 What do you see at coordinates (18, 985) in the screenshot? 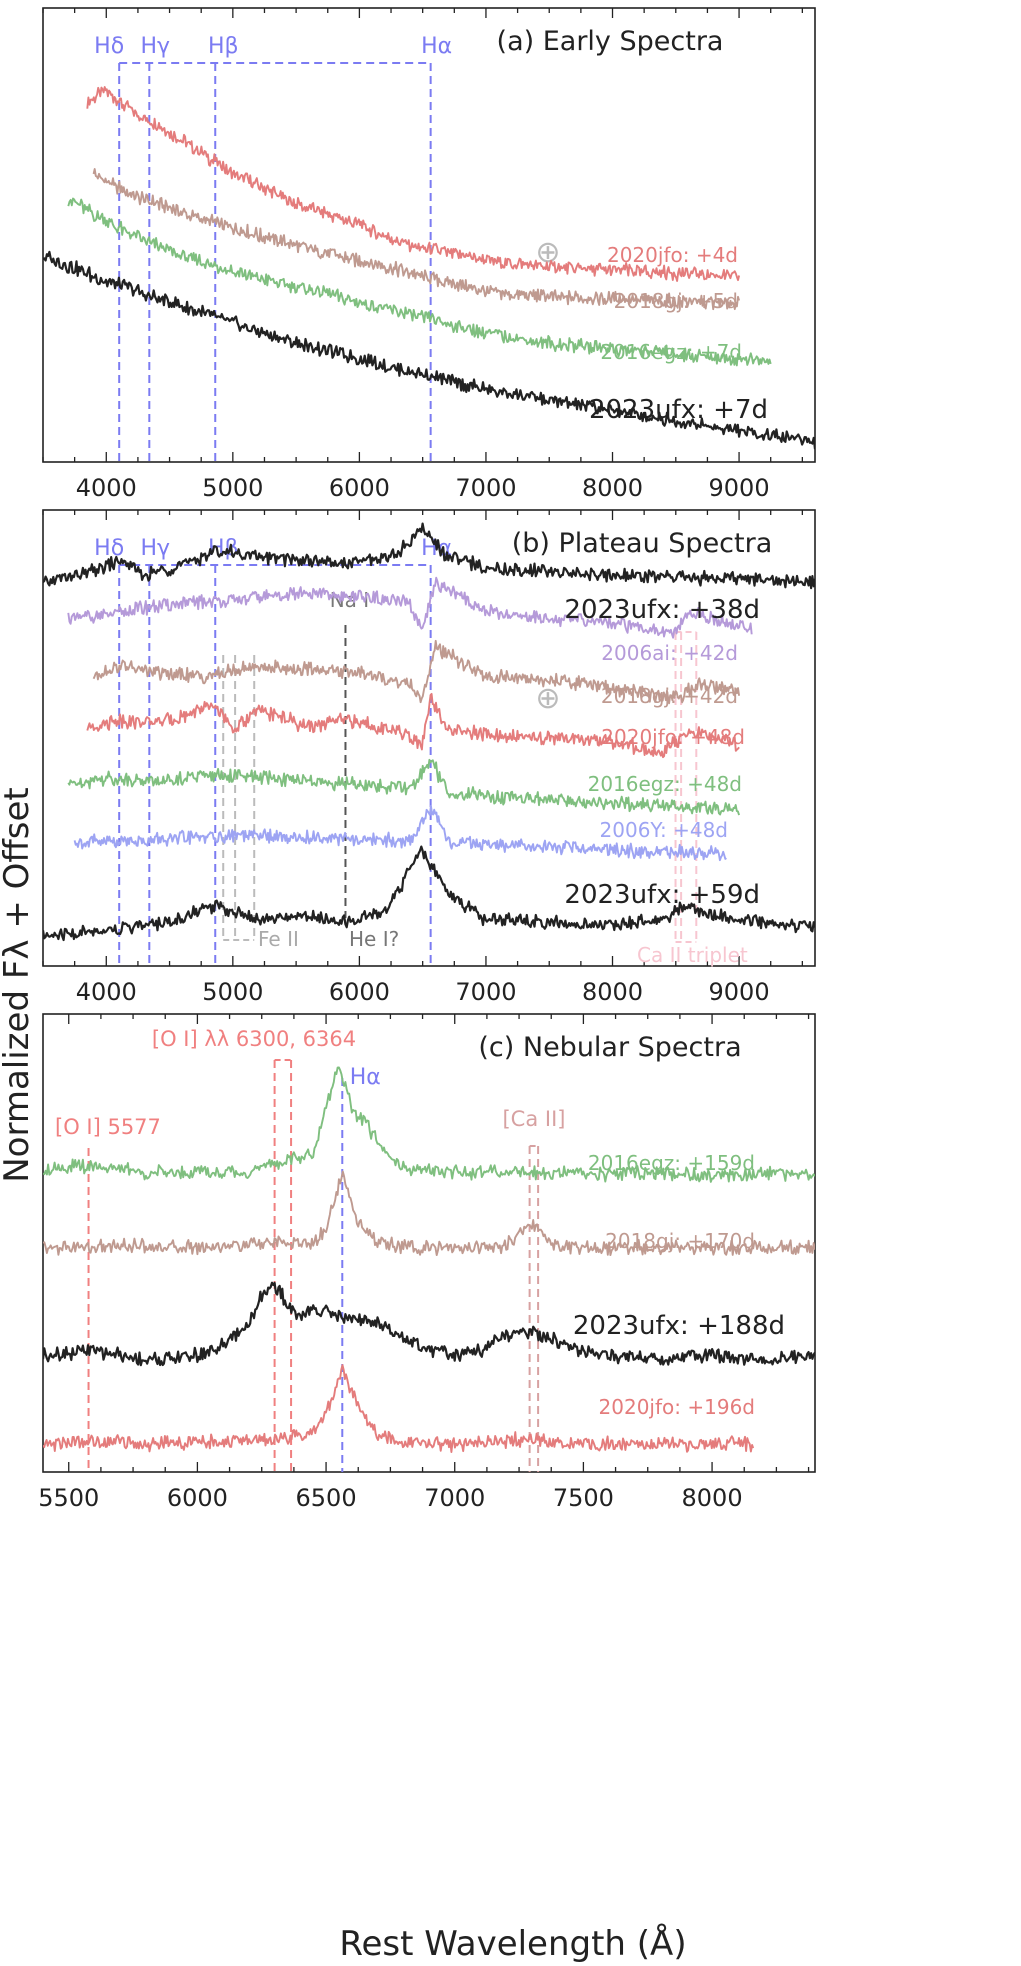
I see `y-axis-label: Normalized Fλ + Offset` at bounding box center [18, 985].